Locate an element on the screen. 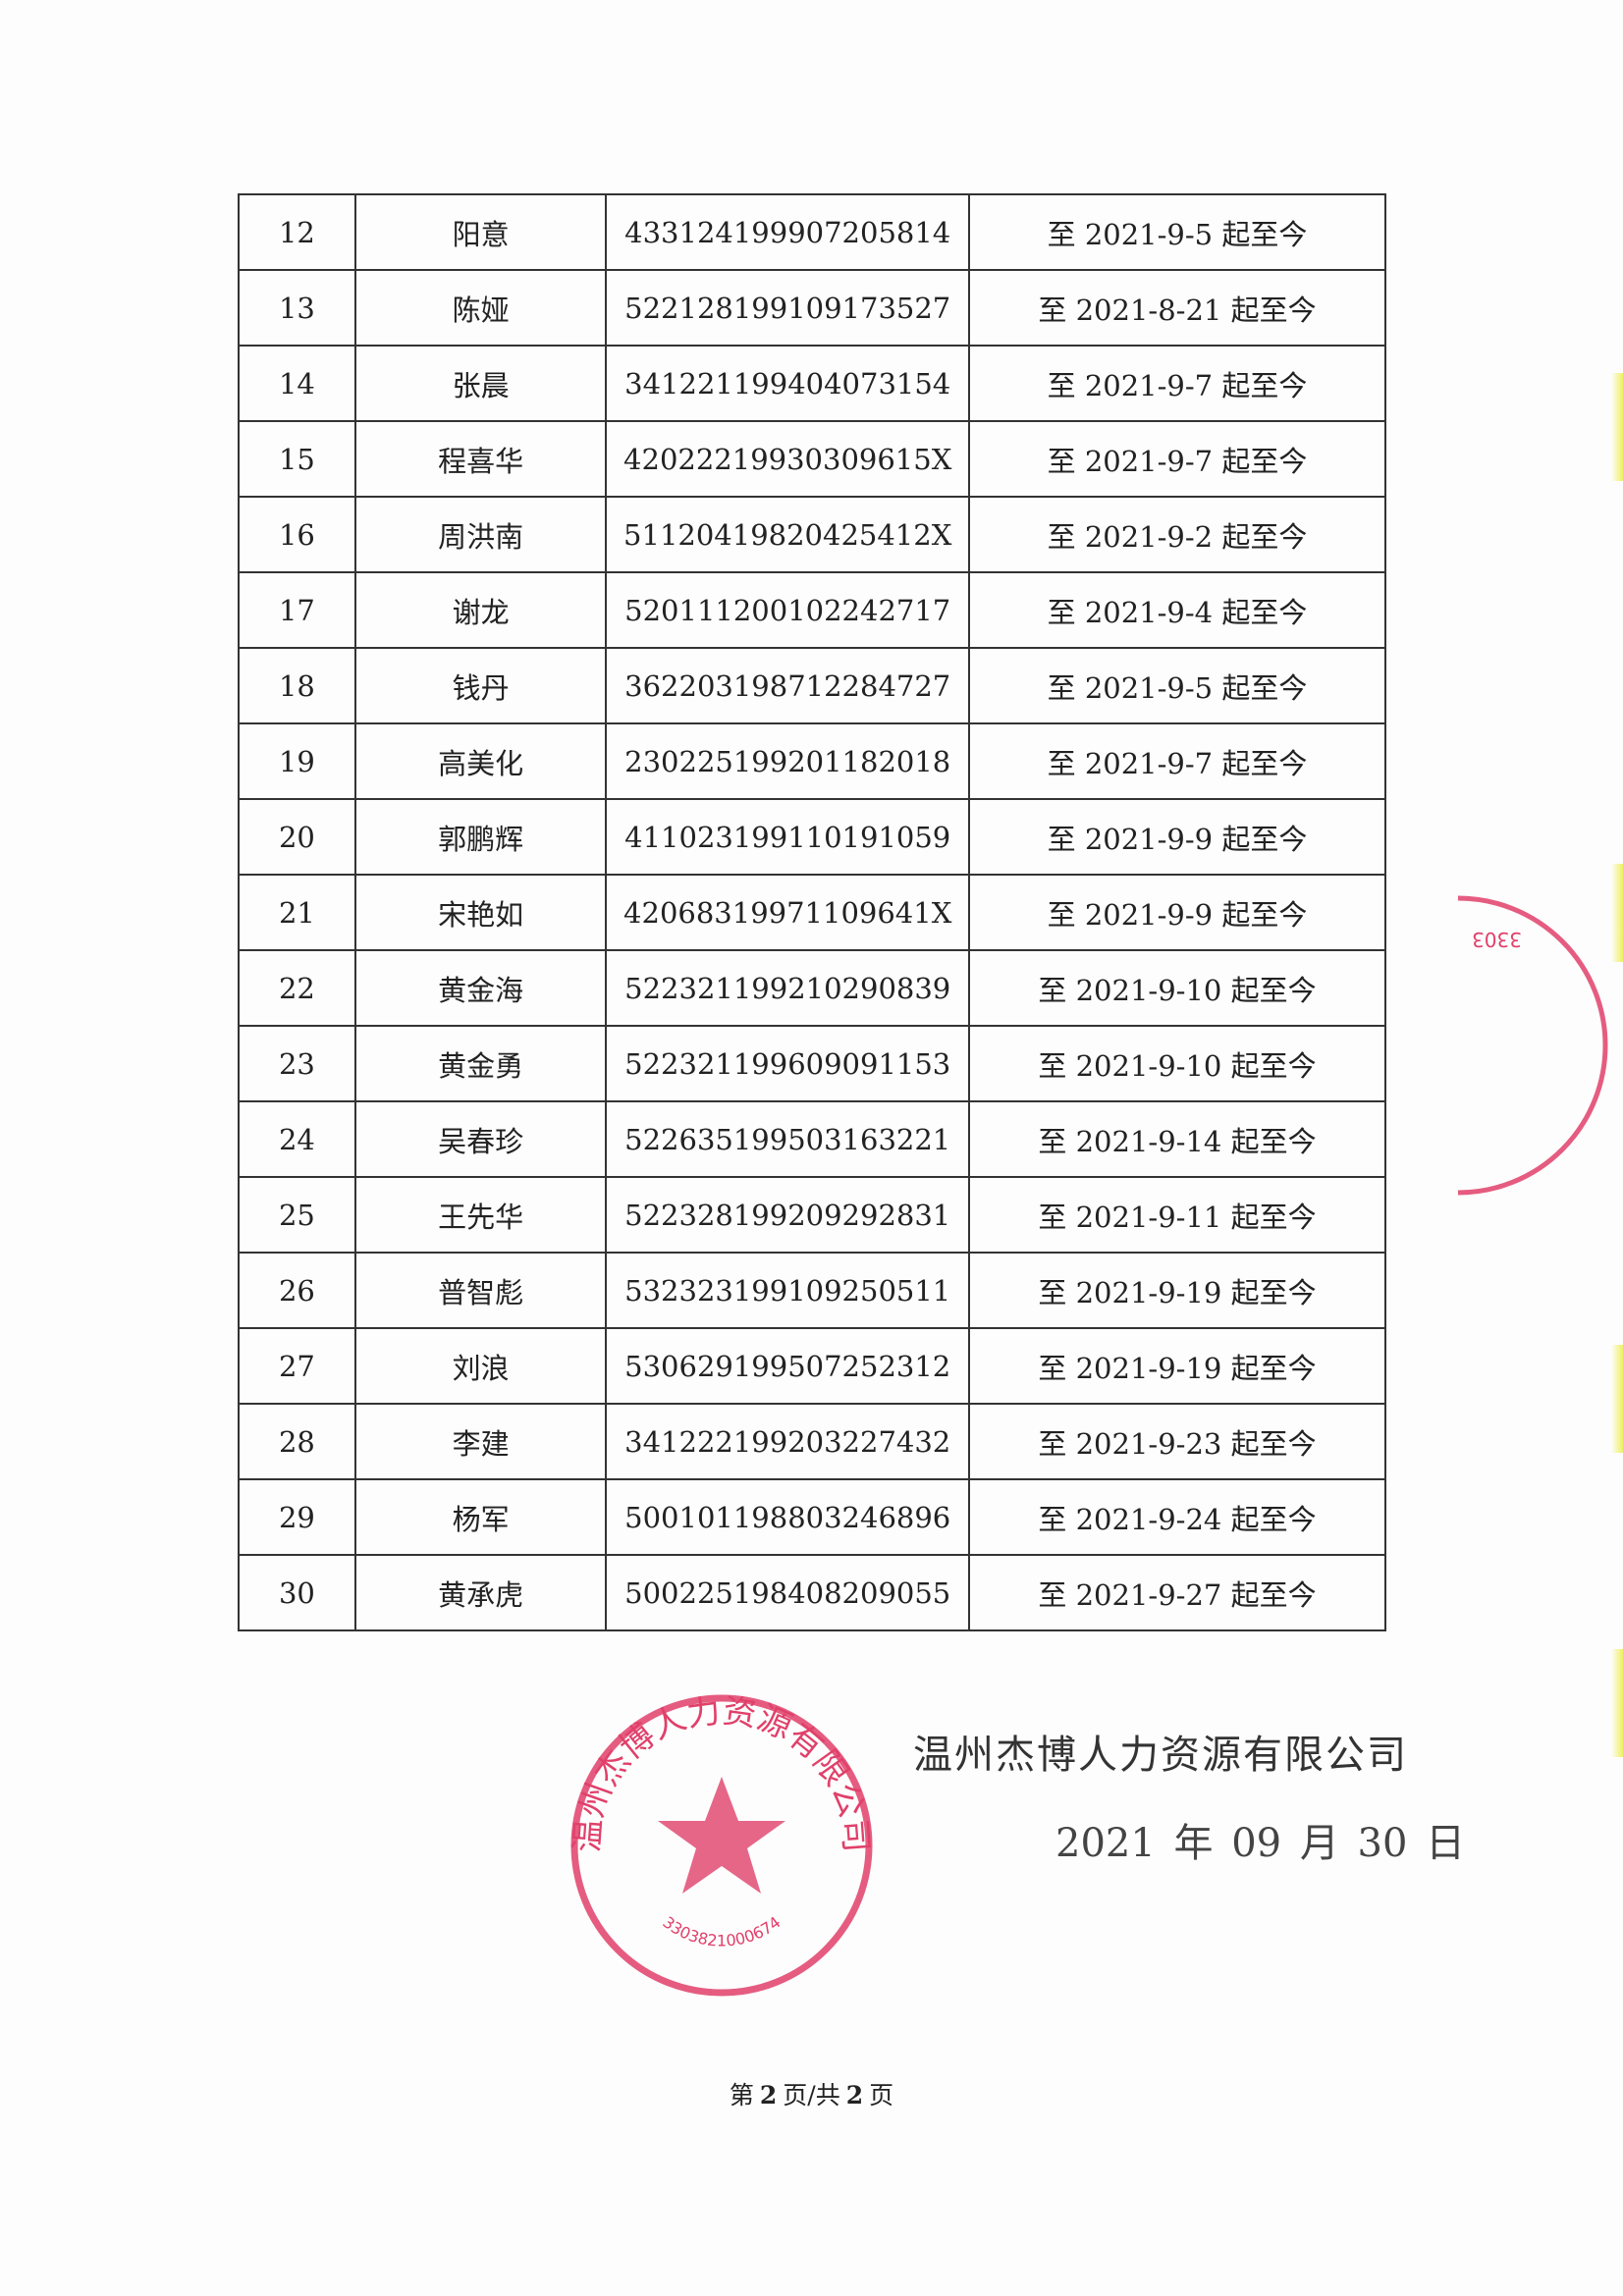 This screenshot has height=2296, width=1623. page-footer: 第 2 页/共 2 页 is located at coordinates (811, 2095).